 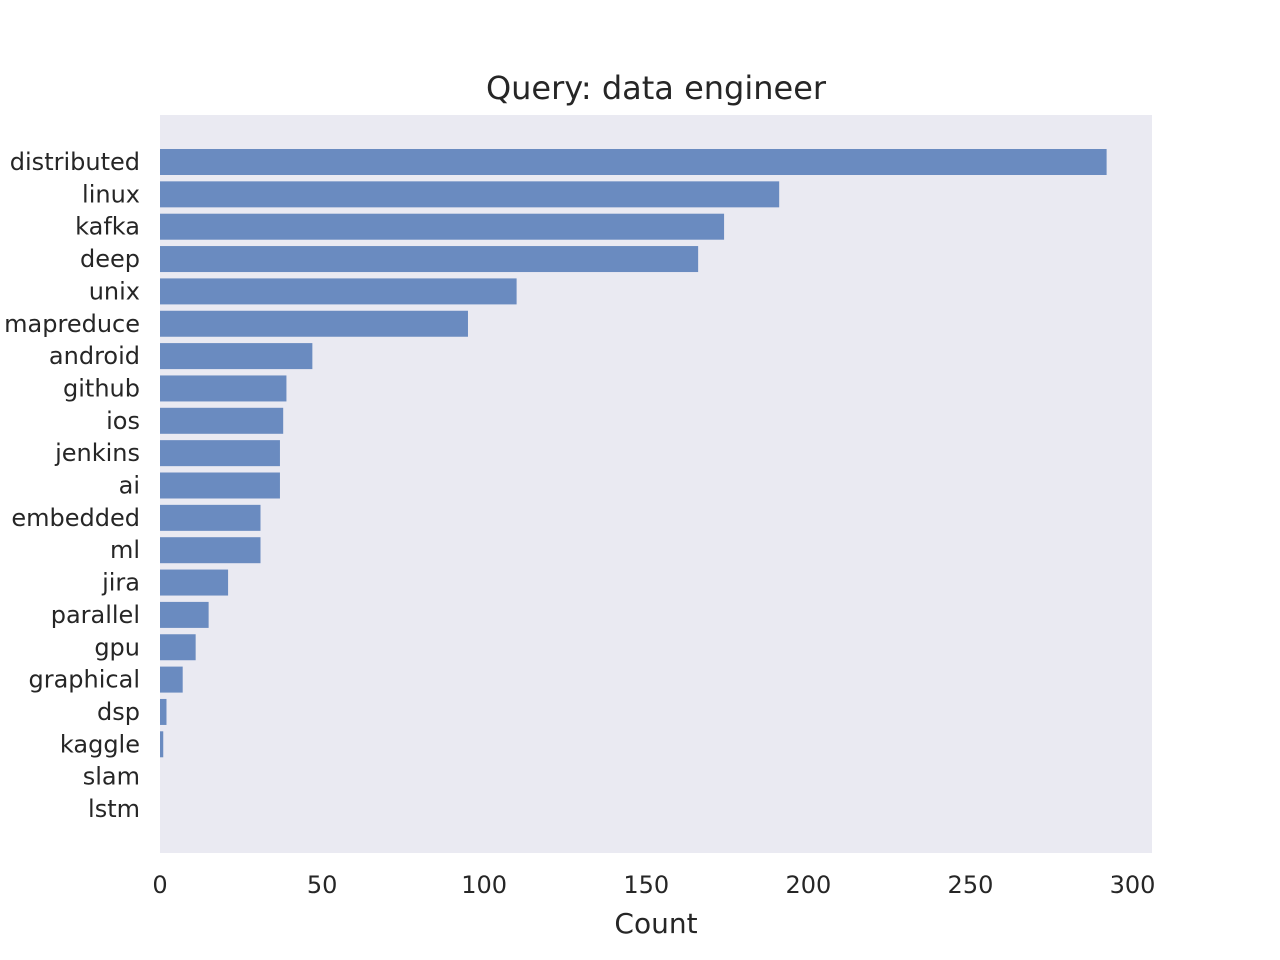 I want to click on bar-ai, so click(x=220, y=485).